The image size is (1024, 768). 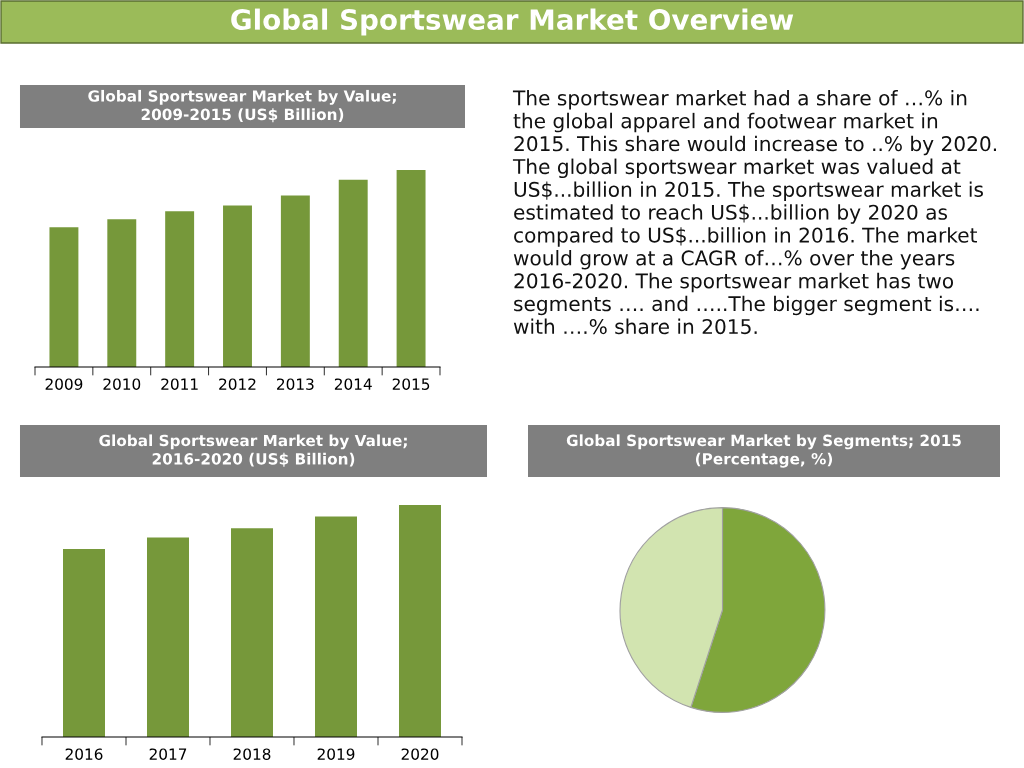 What do you see at coordinates (84, 754) in the screenshot?
I see `x-tick-label: 2016` at bounding box center [84, 754].